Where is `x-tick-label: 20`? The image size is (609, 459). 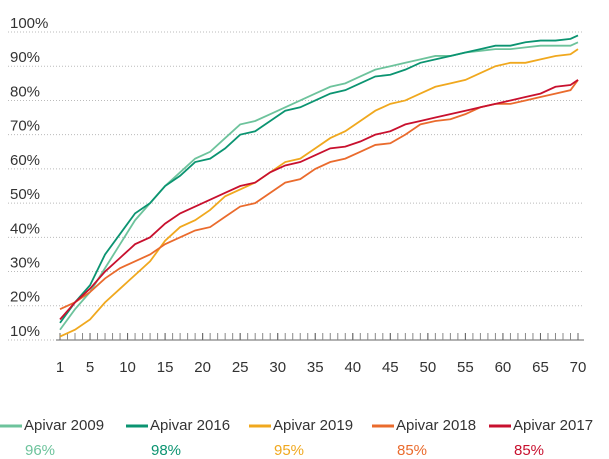 x-tick-label: 20 is located at coordinates (202, 367).